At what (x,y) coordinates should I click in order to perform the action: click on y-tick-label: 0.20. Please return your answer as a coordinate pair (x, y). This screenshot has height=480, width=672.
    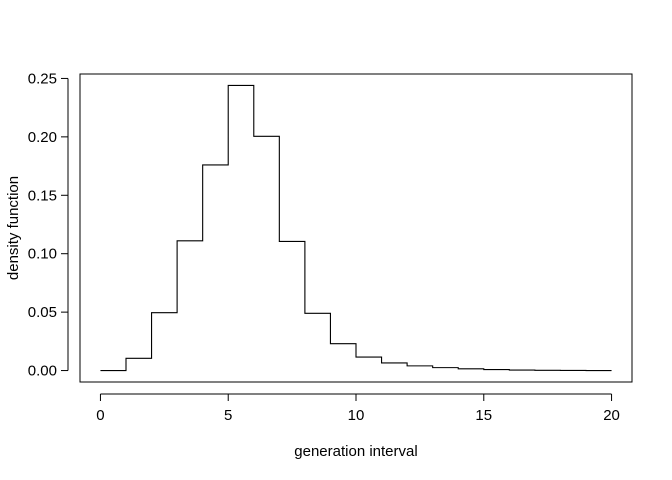
    Looking at the image, I should click on (42, 137).